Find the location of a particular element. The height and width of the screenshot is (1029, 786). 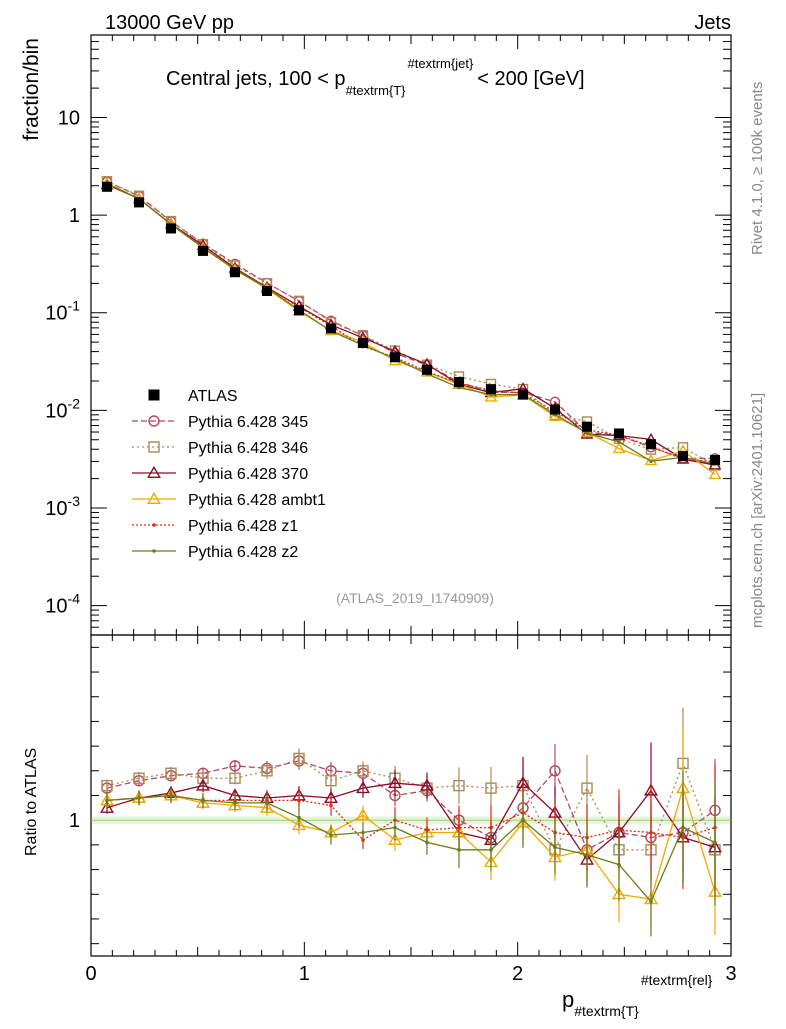

x-tick-label: 1 is located at coordinates (304, 974).